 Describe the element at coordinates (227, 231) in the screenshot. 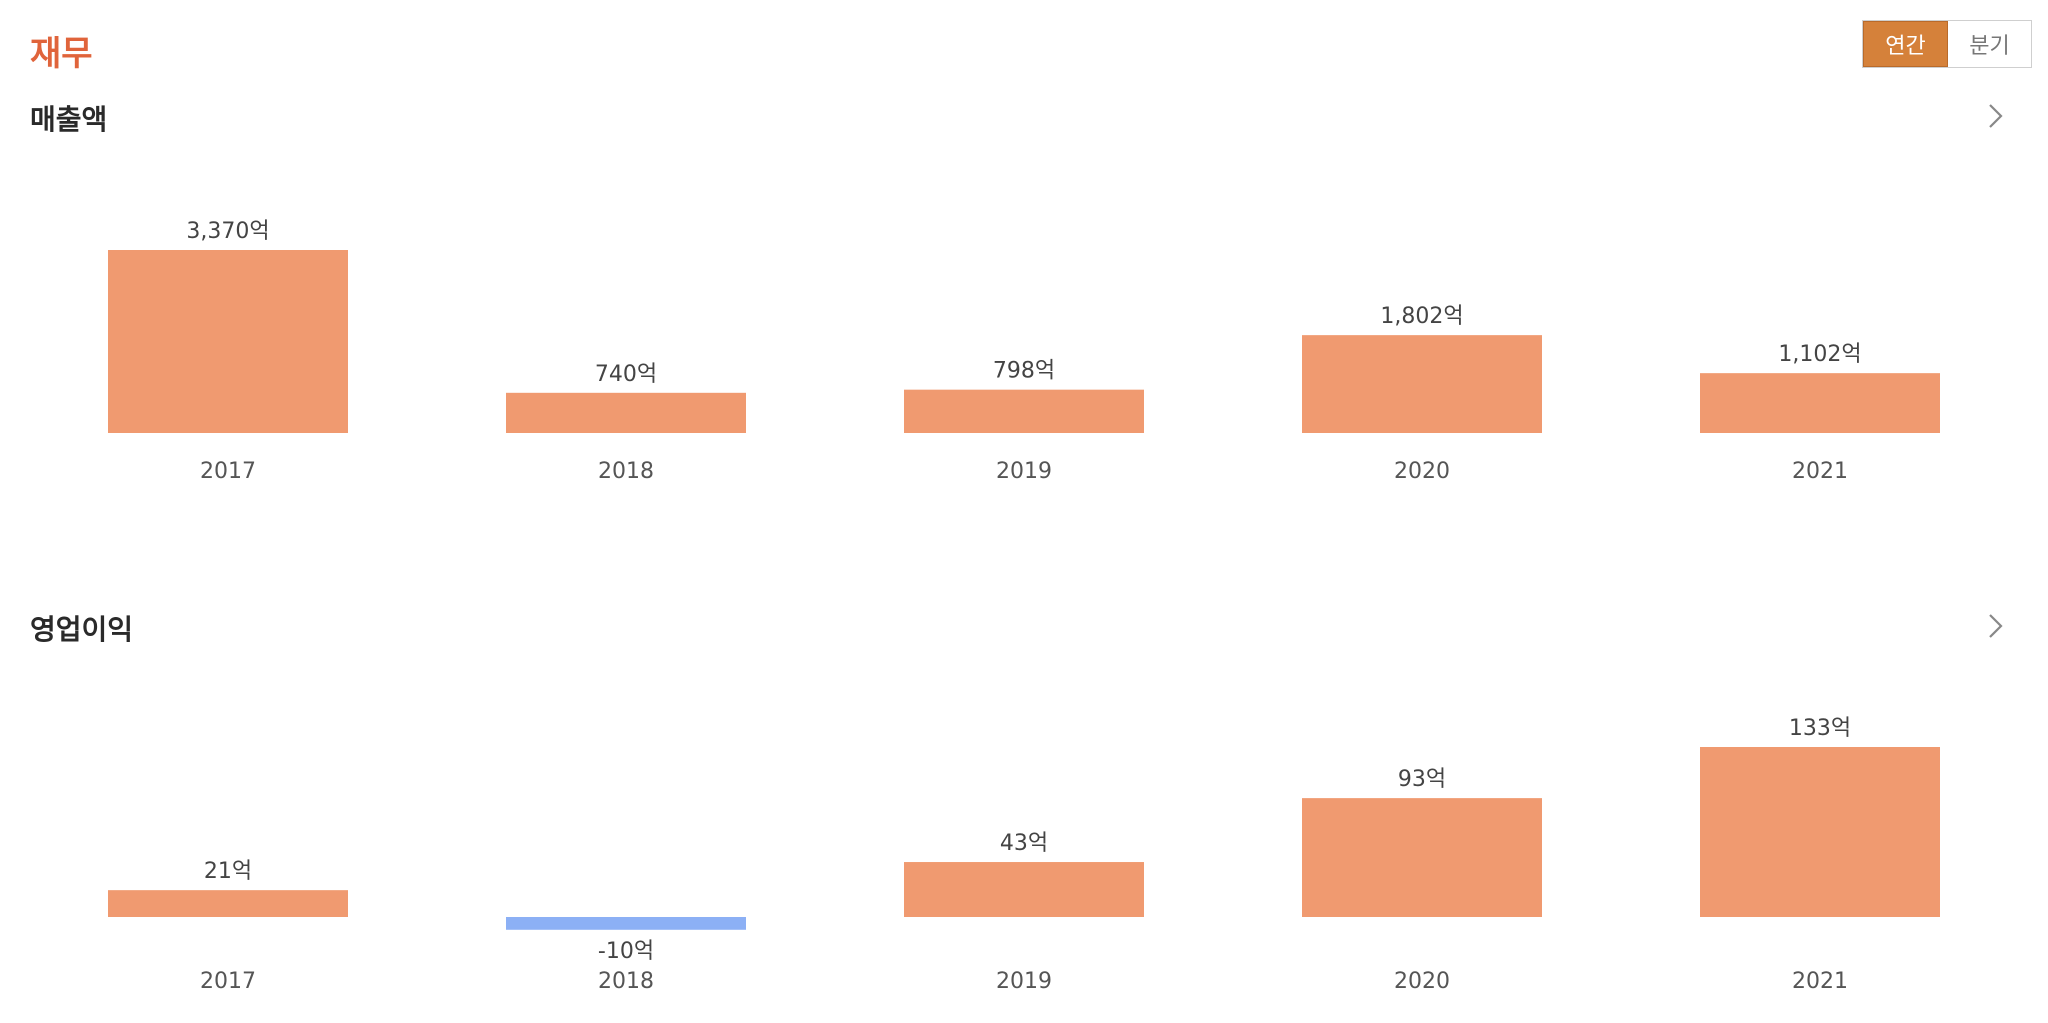

I see `data-label-2017: 3,370억` at that location.